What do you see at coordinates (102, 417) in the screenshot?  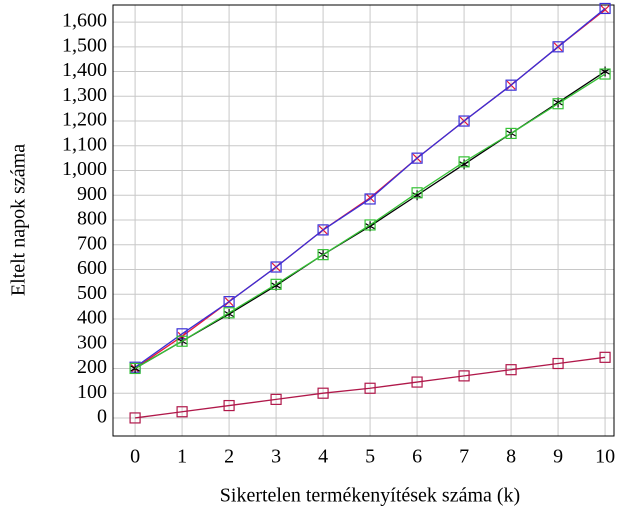 I see `y-tick-label: 0` at bounding box center [102, 417].